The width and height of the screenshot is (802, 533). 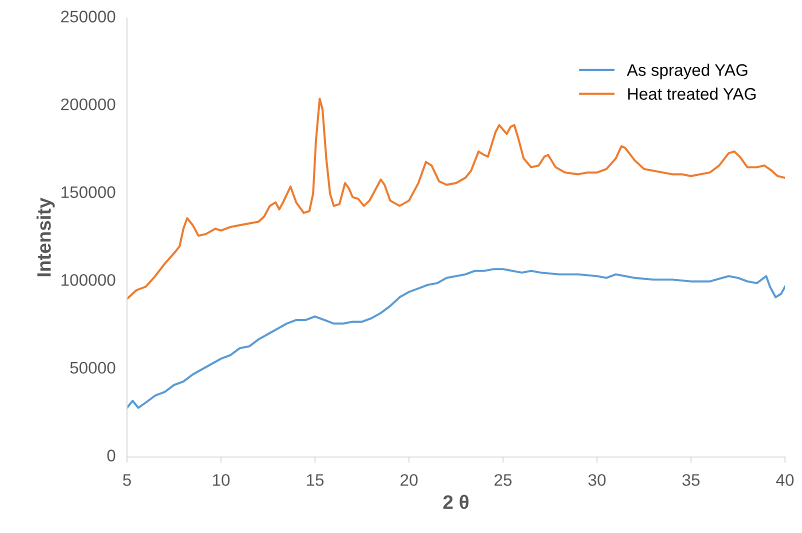 I want to click on x-axis-title: 2 θ, so click(x=456, y=502).